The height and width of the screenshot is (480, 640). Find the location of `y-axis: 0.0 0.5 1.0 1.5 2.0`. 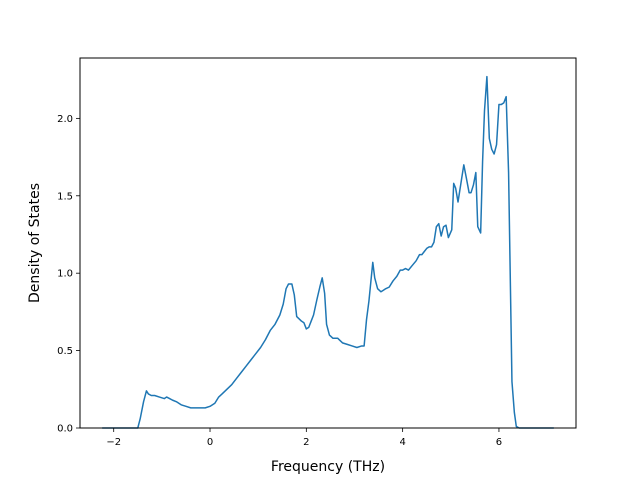

y-axis: 0.0 0.5 1.0 1.5 2.0 is located at coordinates (68, 274).